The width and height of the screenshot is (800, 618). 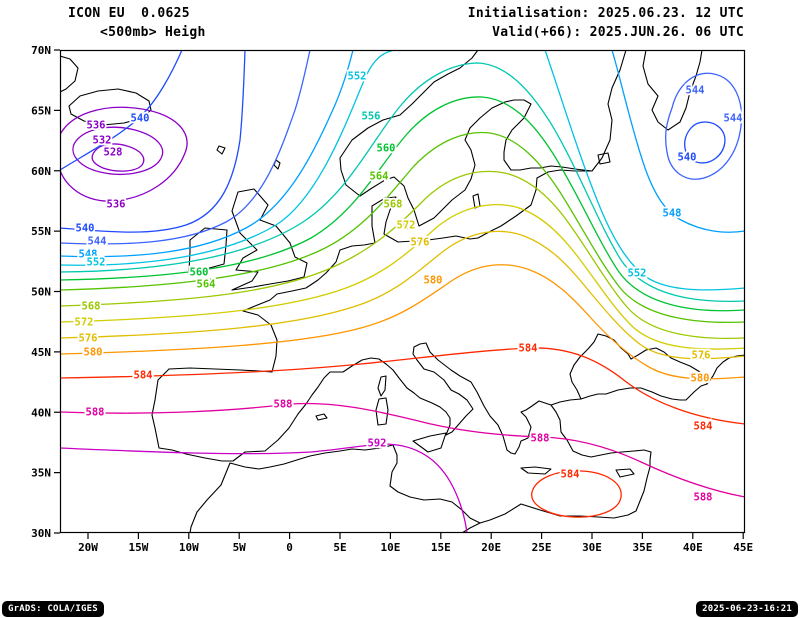 I want to click on contour-label: 556, so click(x=371, y=117).